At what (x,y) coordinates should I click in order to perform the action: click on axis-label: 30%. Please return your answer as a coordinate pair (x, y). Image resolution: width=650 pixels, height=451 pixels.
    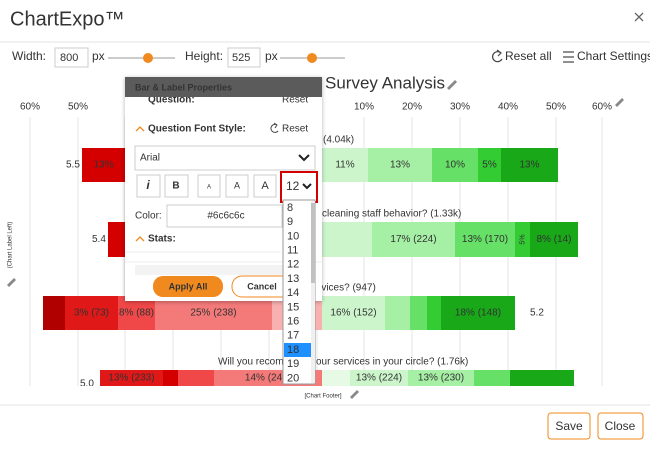
    Looking at the image, I should click on (460, 107).